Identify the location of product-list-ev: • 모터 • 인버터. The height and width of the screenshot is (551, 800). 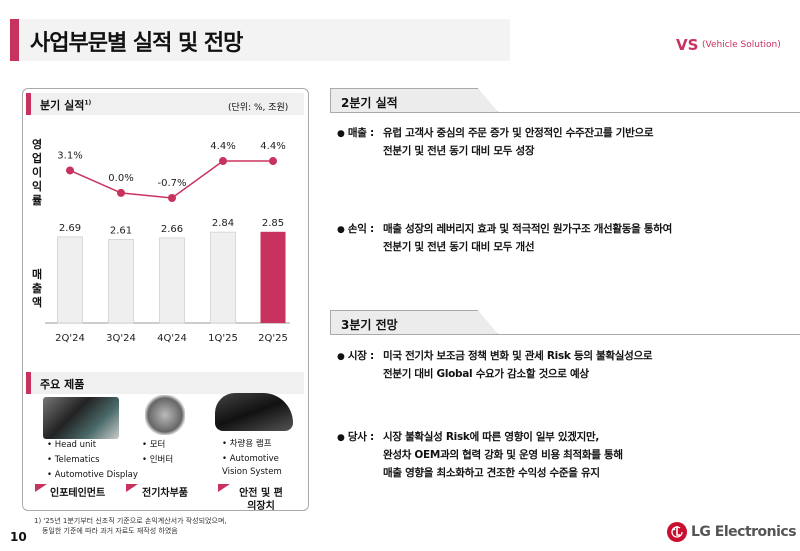
(157, 453).